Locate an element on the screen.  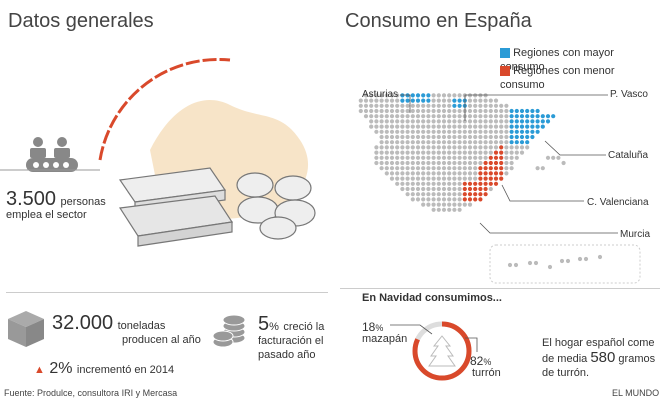
label-murcia: Murcia is located at coordinates (635, 234).